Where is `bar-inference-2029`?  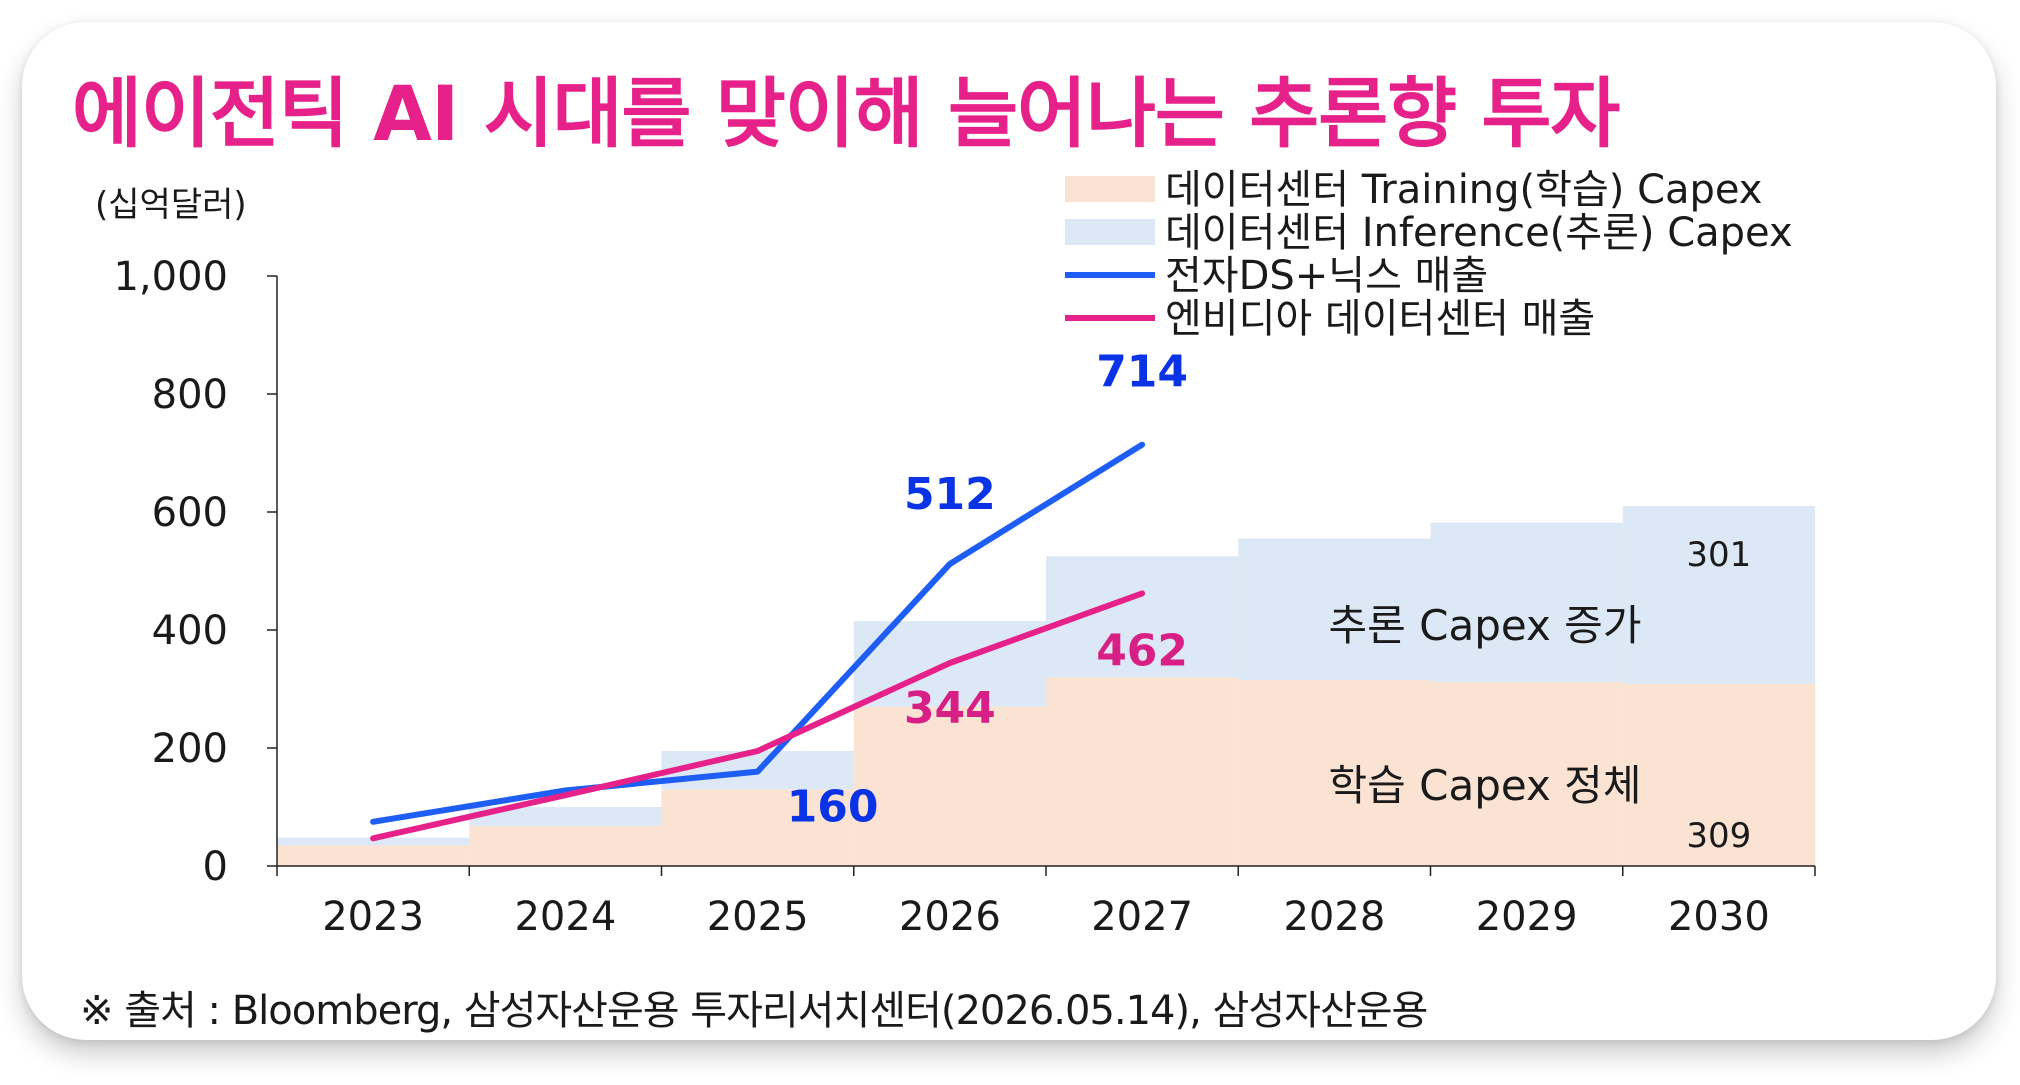 bar-inference-2029 is located at coordinates (1526, 602).